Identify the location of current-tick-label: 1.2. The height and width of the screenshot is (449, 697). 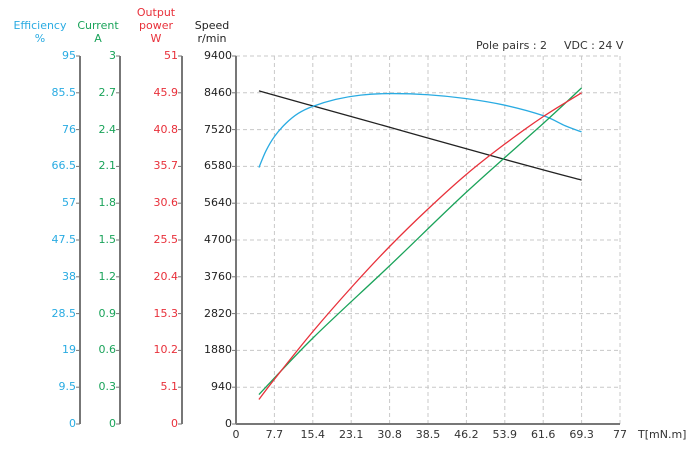
(107, 276).